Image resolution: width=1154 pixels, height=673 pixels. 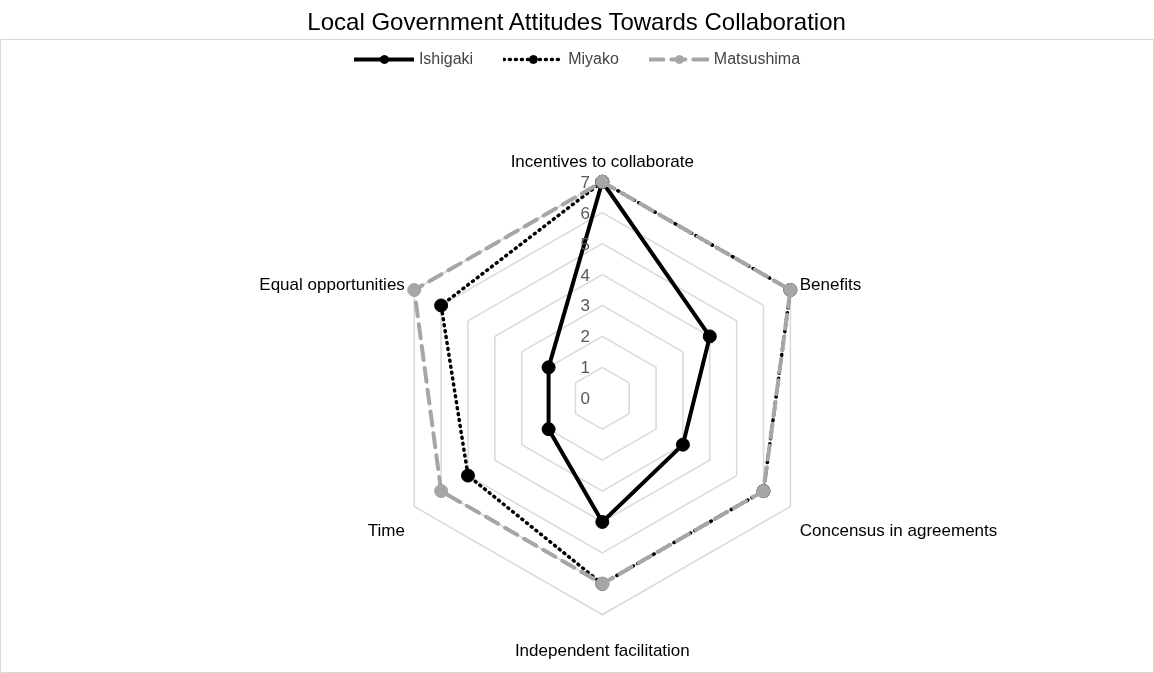 I want to click on y-tick-label: 3, so click(x=585, y=306).